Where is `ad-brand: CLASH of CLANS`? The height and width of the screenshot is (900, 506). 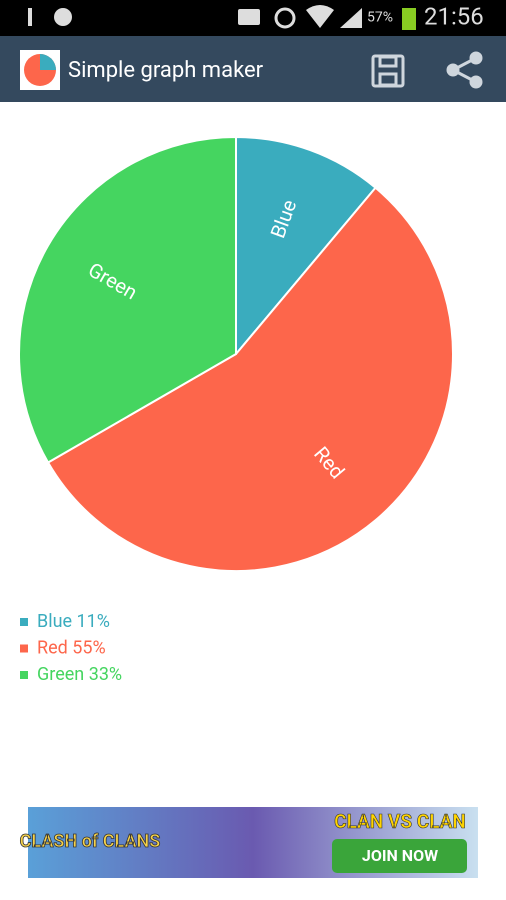
ad-brand: CLASH of CLANS is located at coordinates (90, 841).